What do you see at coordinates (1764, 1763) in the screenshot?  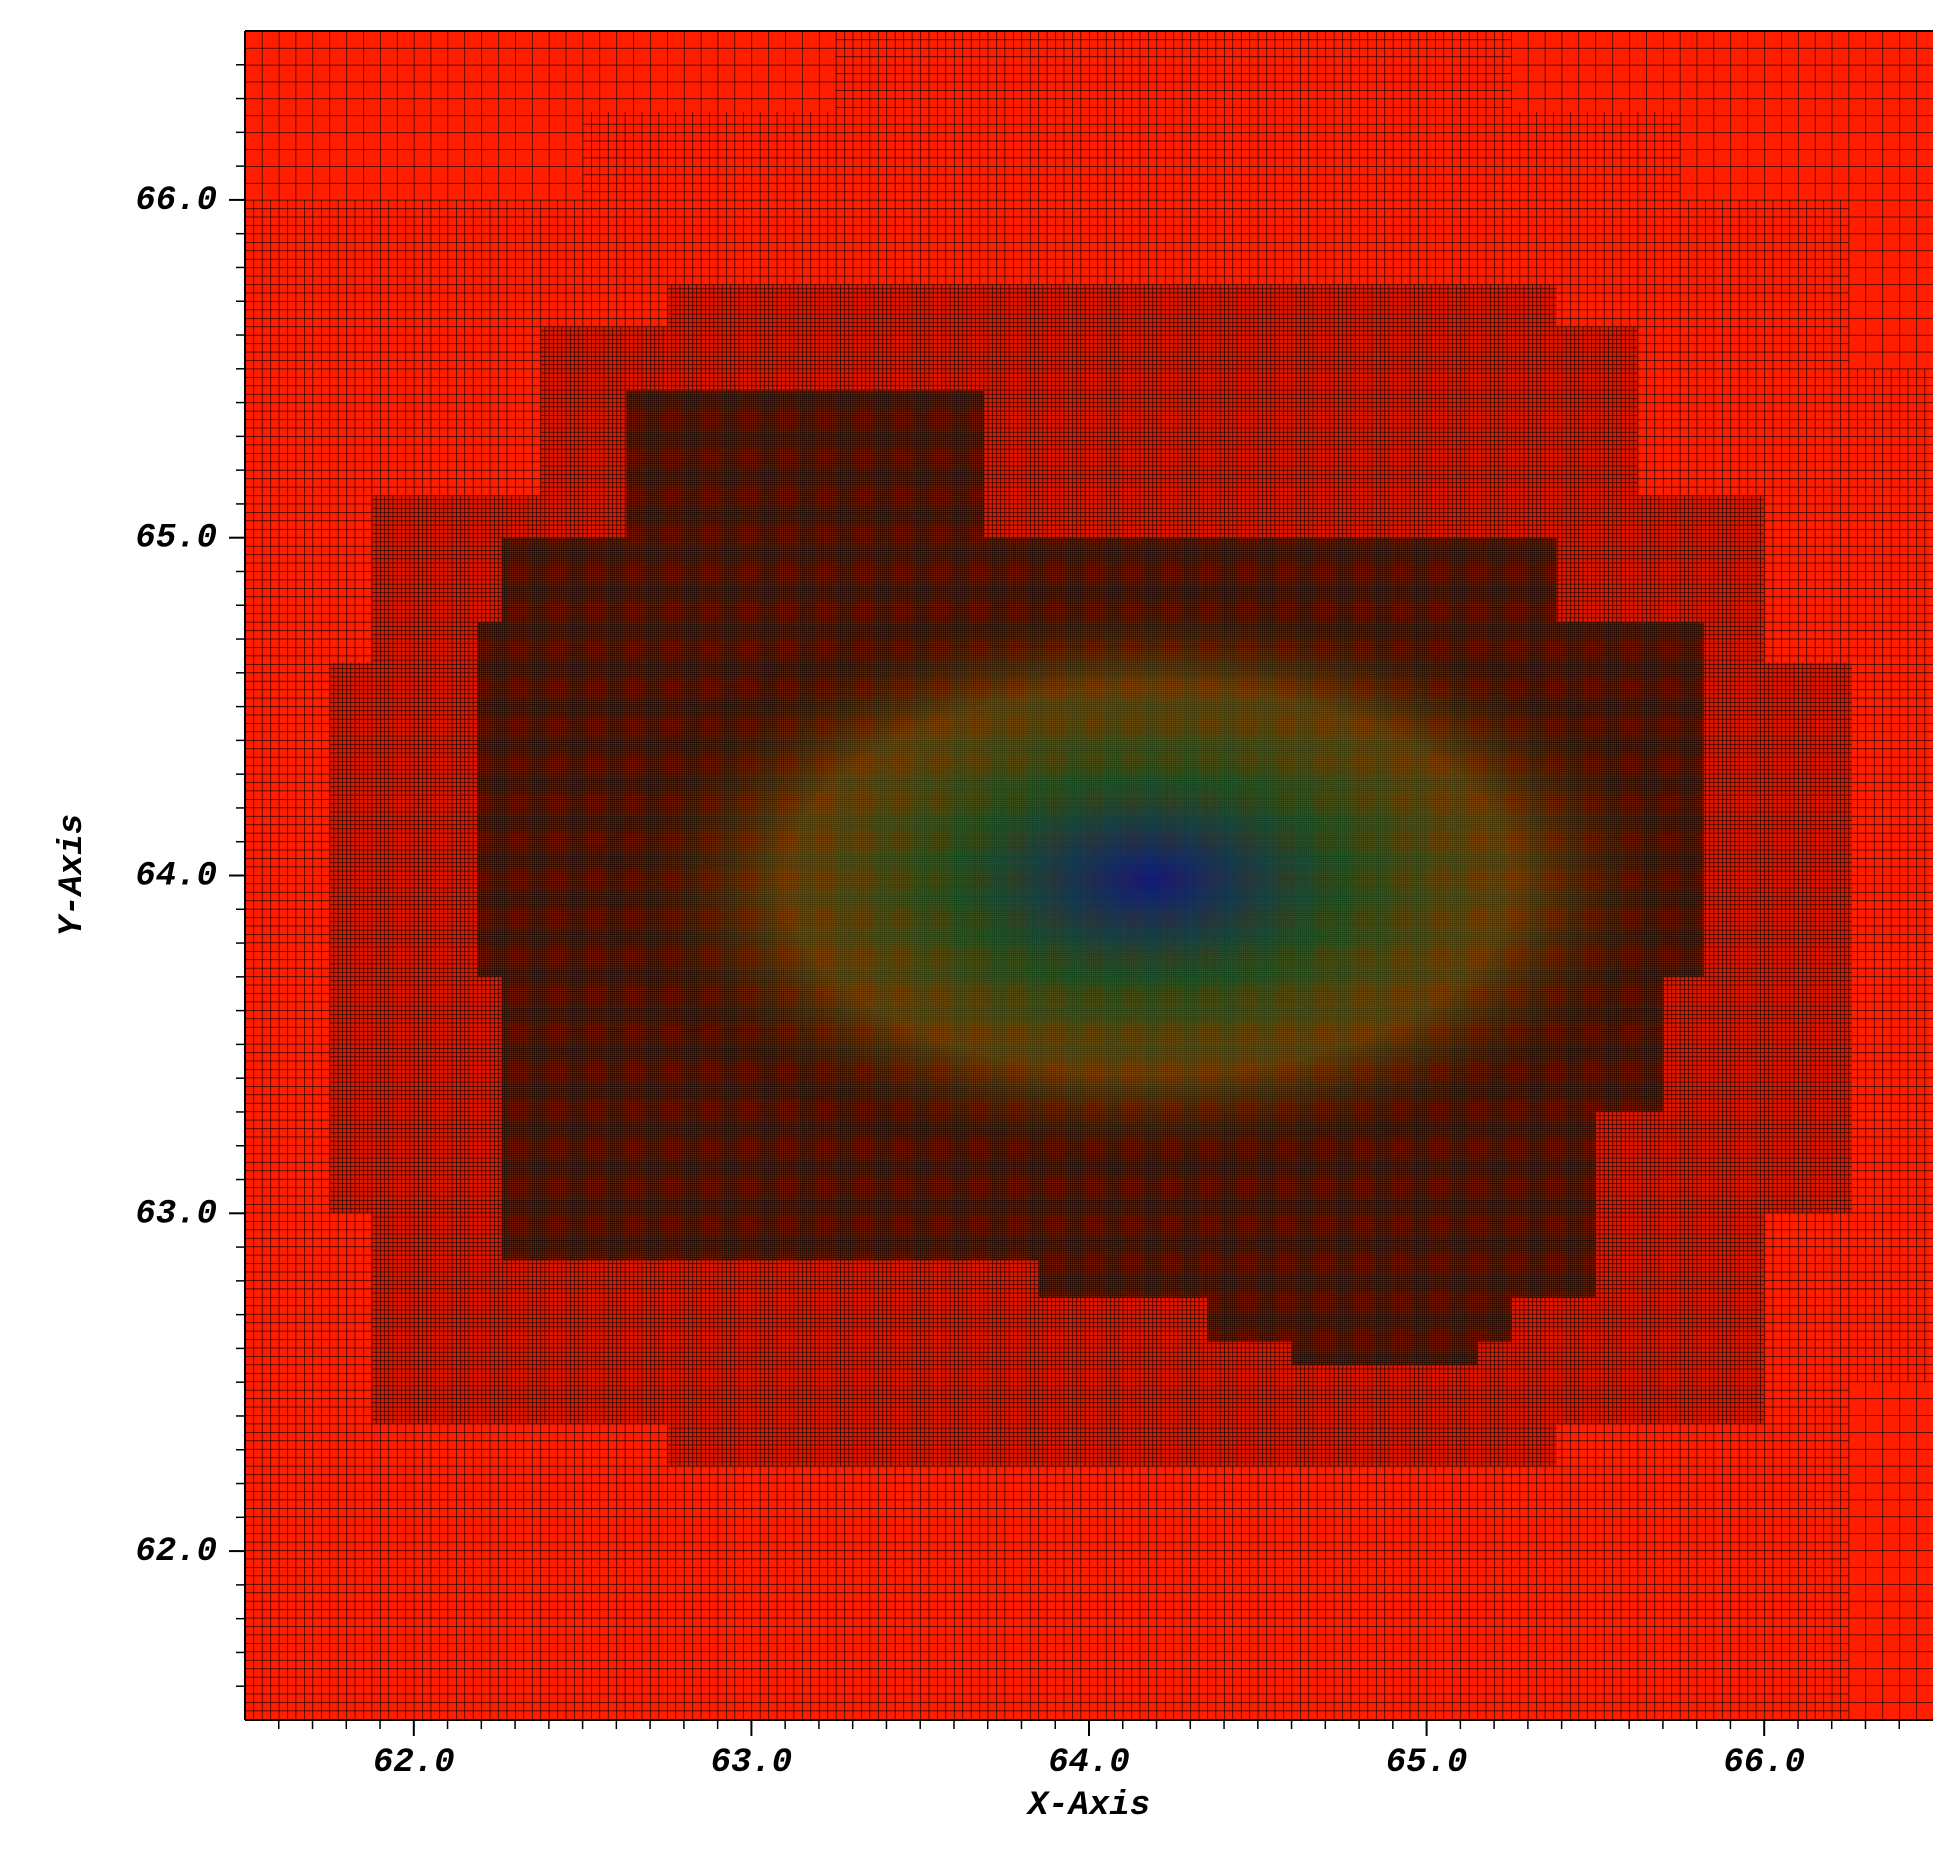 I see `x-tick-label: 66.0` at bounding box center [1764, 1763].